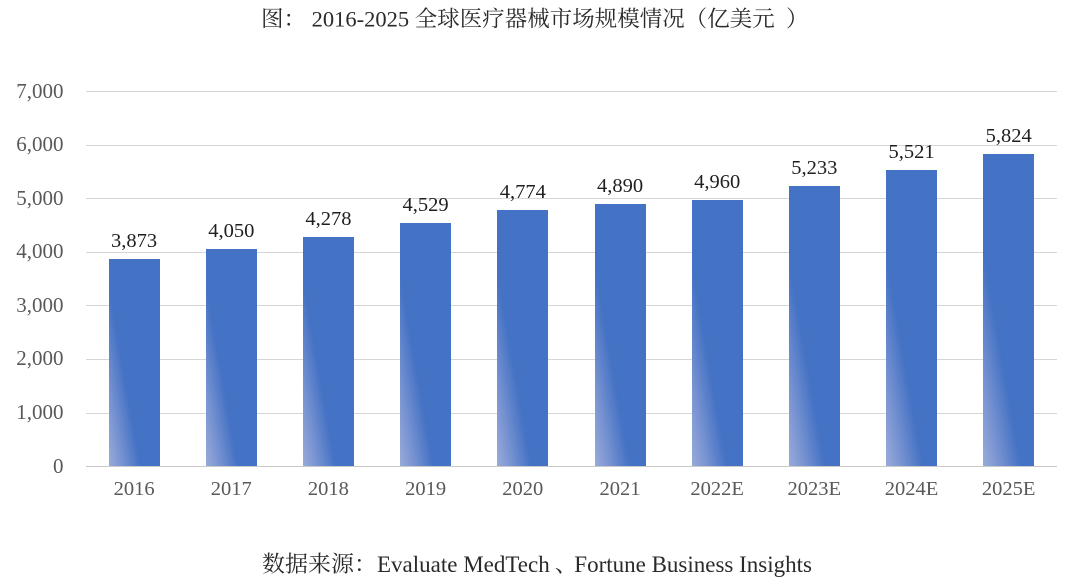  What do you see at coordinates (463, 564) in the screenshot?
I see `svg-text: Evaluate MedTech` at bounding box center [463, 564].